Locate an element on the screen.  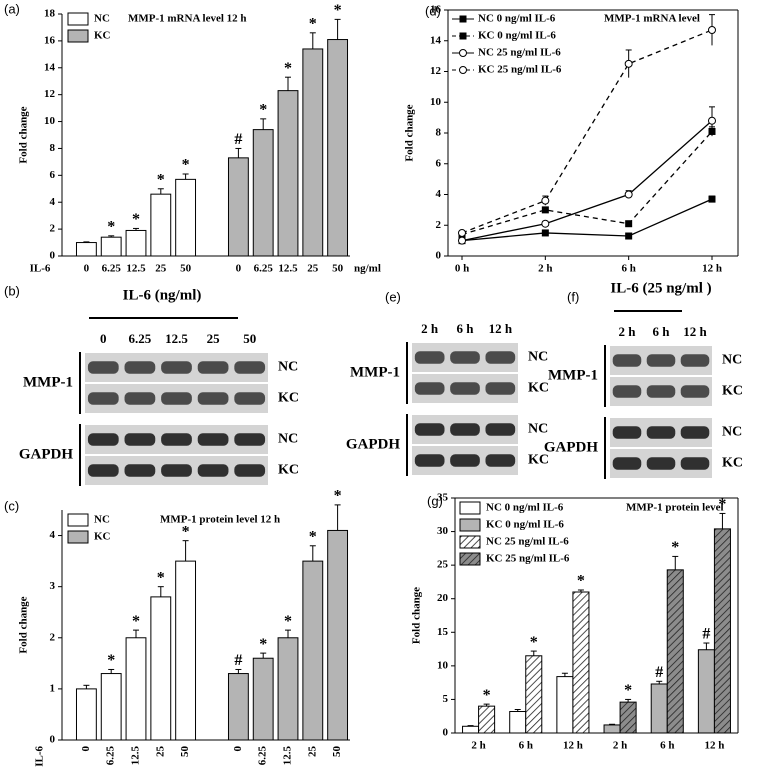
x-tick-label: 25 is located at coordinates (313, 269).